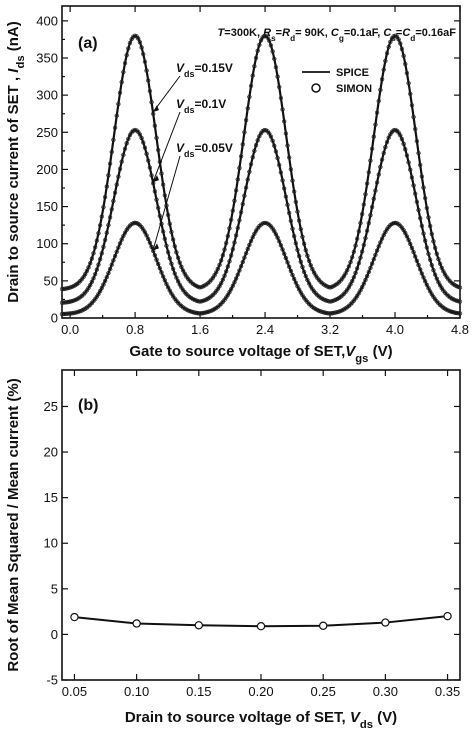 This screenshot has width=474, height=736. I want to click on legend-simon-label: SIMON, so click(354, 89).